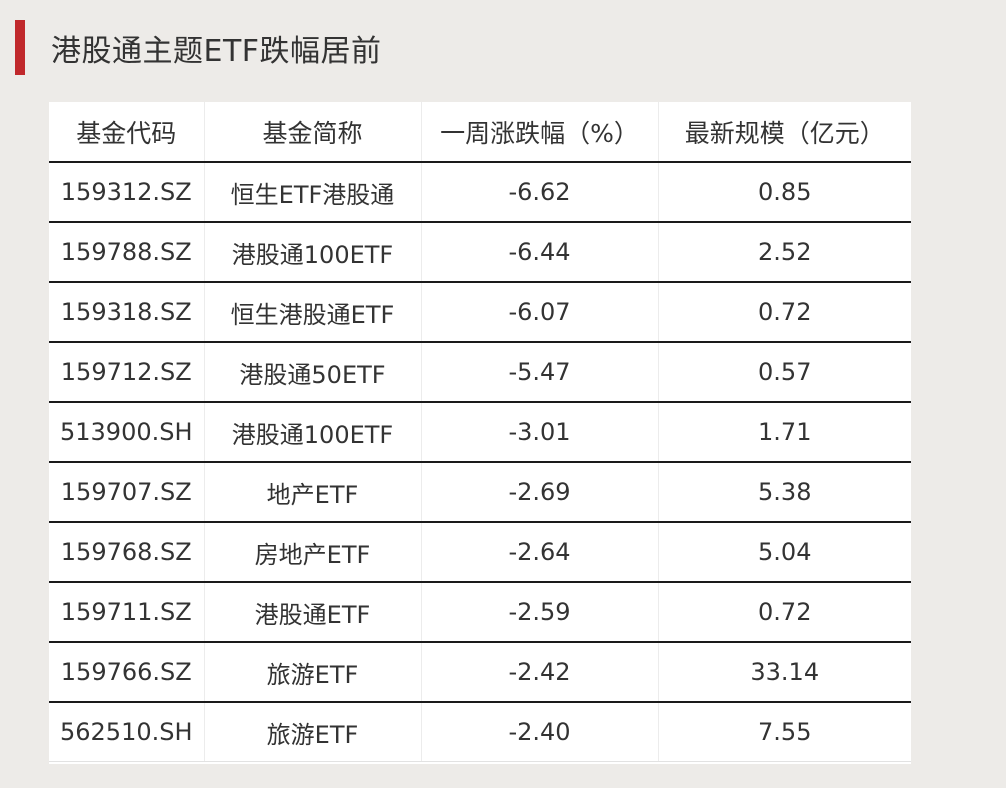 The image size is (1006, 788). What do you see at coordinates (784, 372) in the screenshot?
I see `cell-latest-size: 0.57` at bounding box center [784, 372].